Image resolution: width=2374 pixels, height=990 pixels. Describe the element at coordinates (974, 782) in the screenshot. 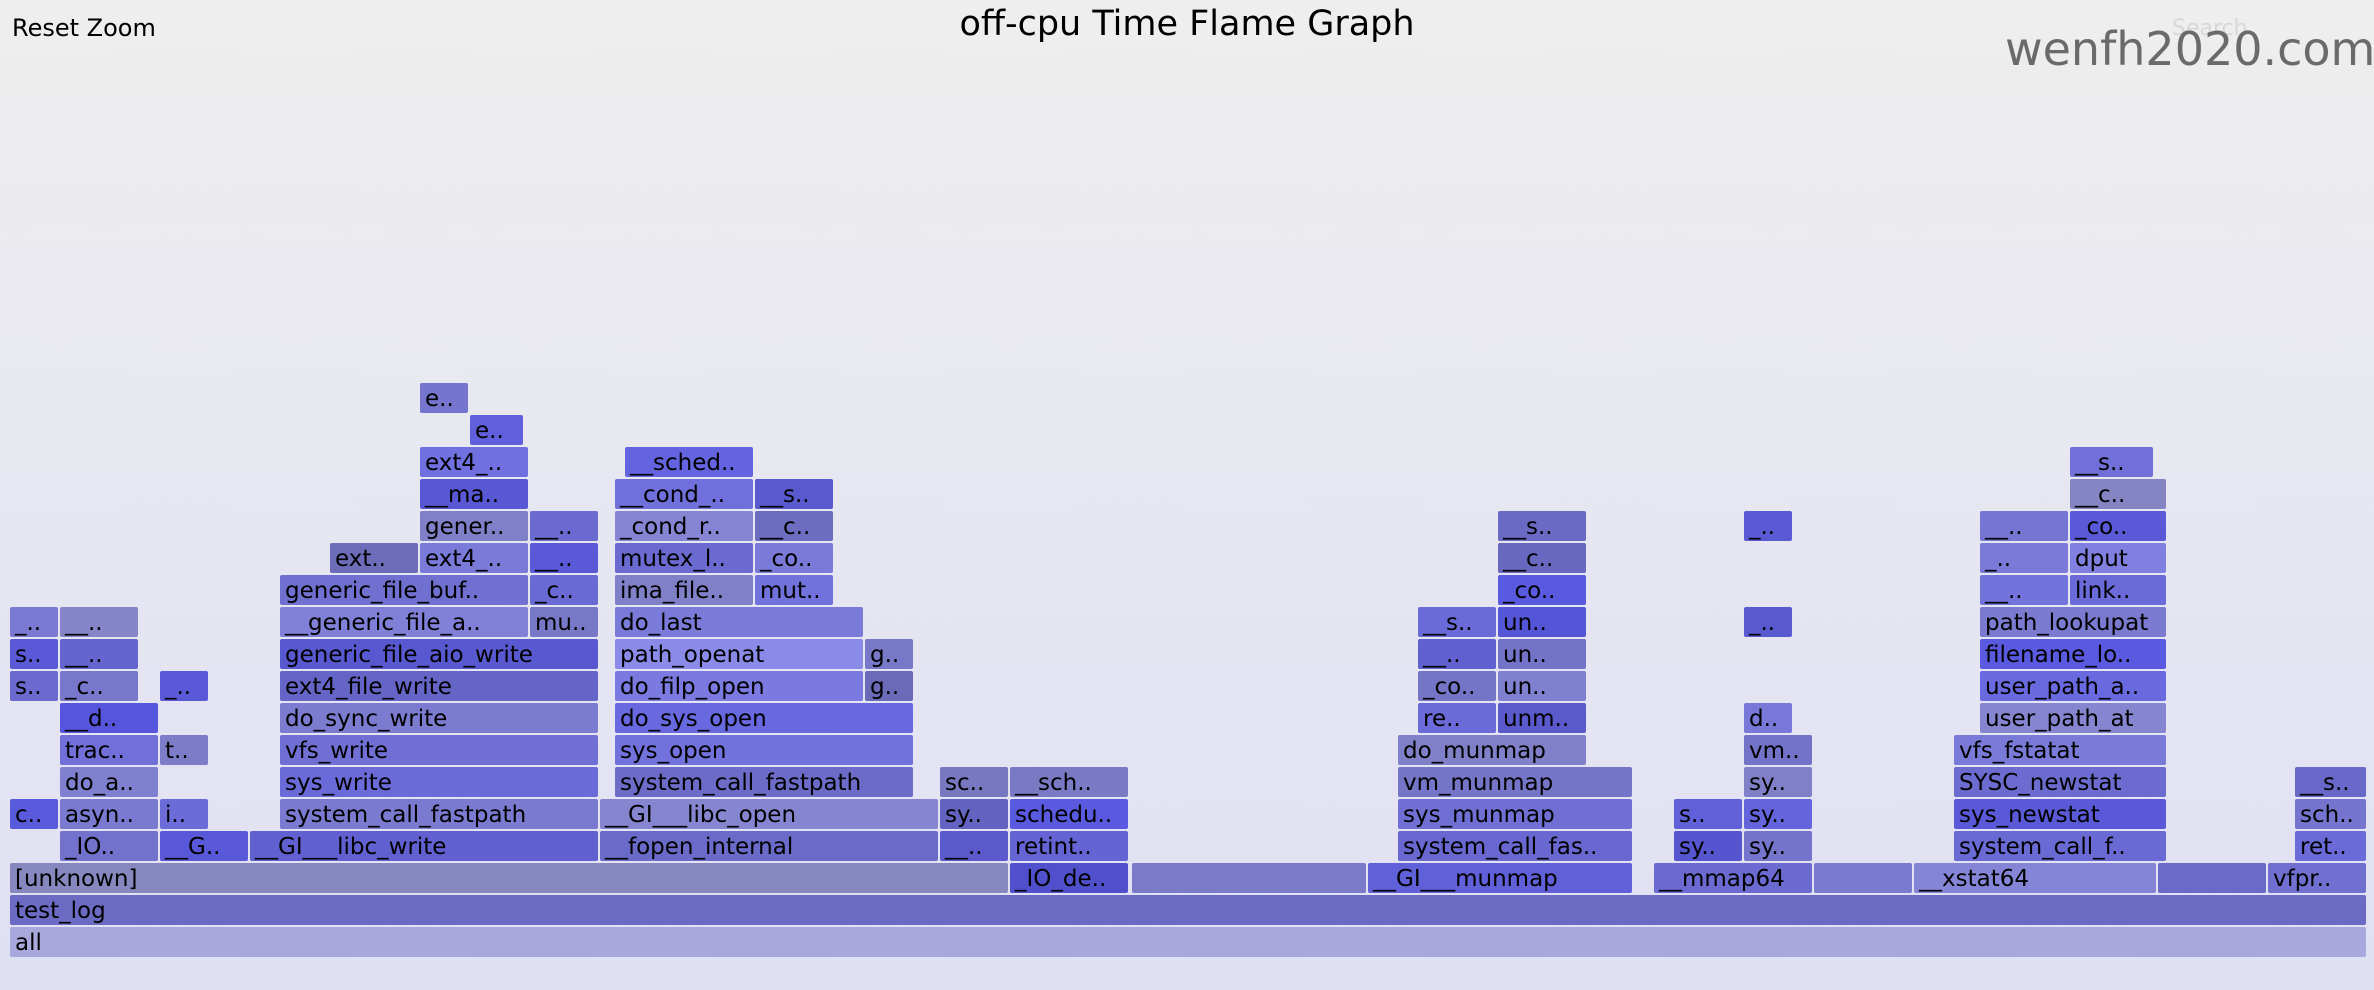

I see `flame-frame: sc..` at that location.